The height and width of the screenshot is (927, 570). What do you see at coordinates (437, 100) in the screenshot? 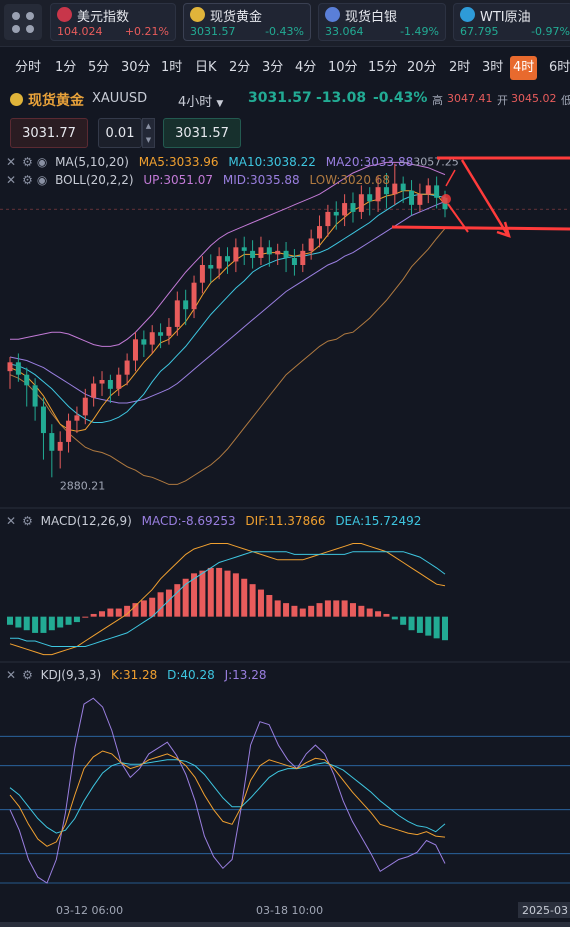
I see `high-label: 高` at bounding box center [437, 100].